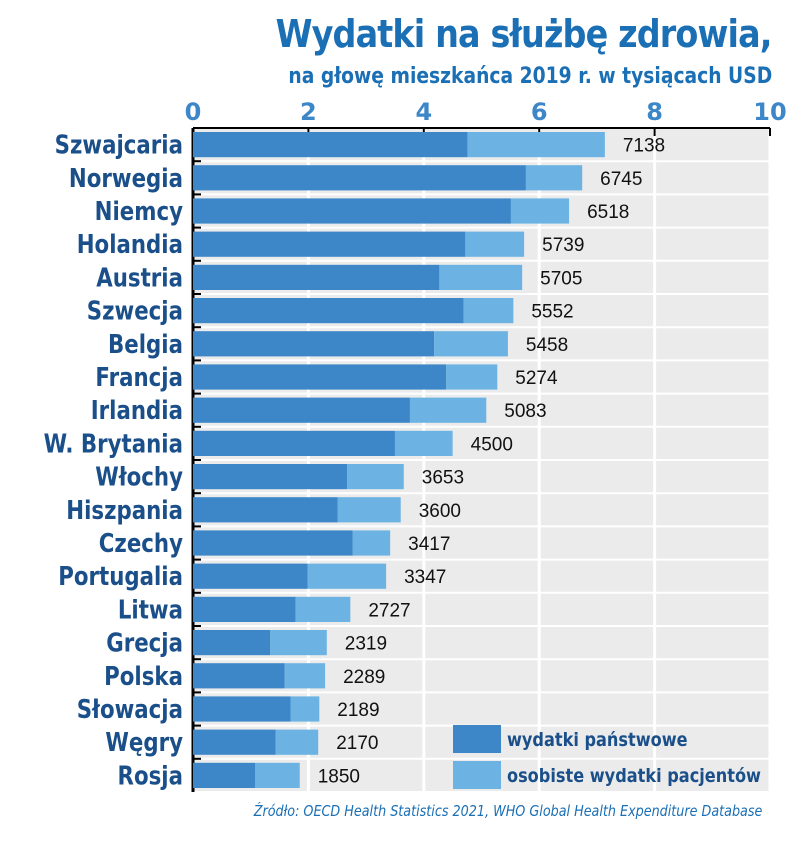 Image resolution: width=800 pixels, height=845 pixels. I want to click on category-label: Grecja, so click(144, 643).